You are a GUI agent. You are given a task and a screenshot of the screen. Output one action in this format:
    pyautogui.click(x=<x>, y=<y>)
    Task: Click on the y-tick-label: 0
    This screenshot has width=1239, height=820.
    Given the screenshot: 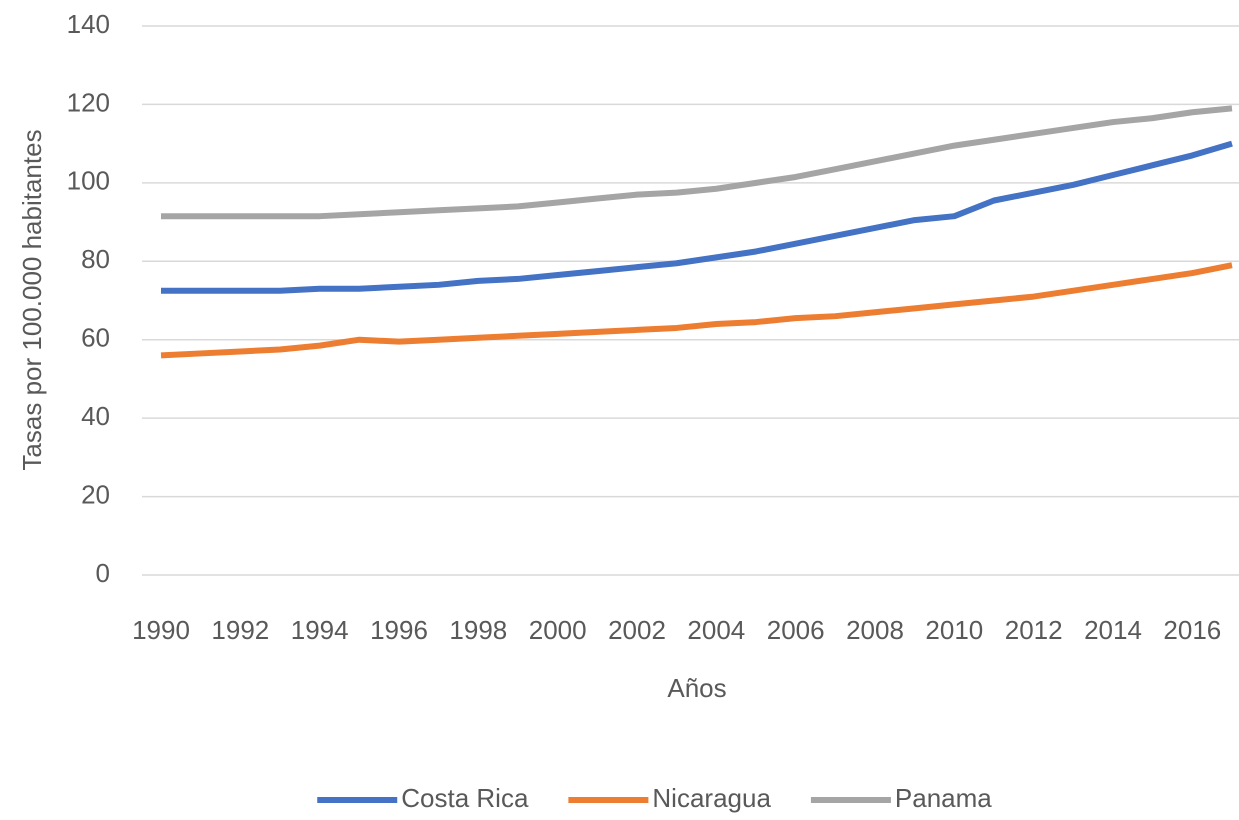 What is the action you would take?
    pyautogui.click(x=103, y=573)
    